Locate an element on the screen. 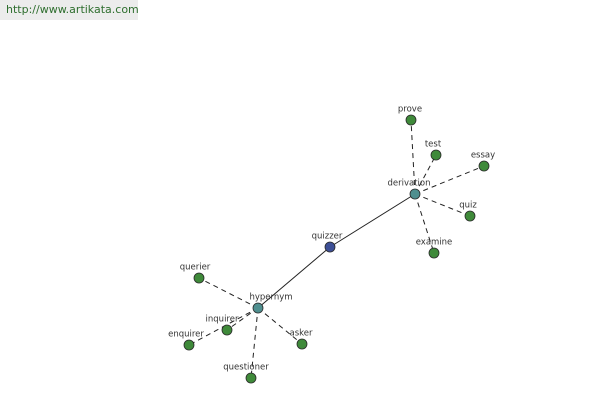  node-label: enquirer is located at coordinates (186, 335).